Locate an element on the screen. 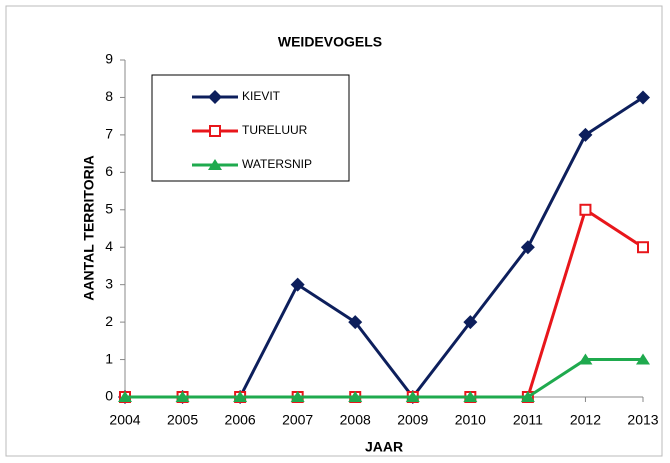 The height and width of the screenshot is (463, 670). legend-label: TURELUUR is located at coordinates (275, 130).